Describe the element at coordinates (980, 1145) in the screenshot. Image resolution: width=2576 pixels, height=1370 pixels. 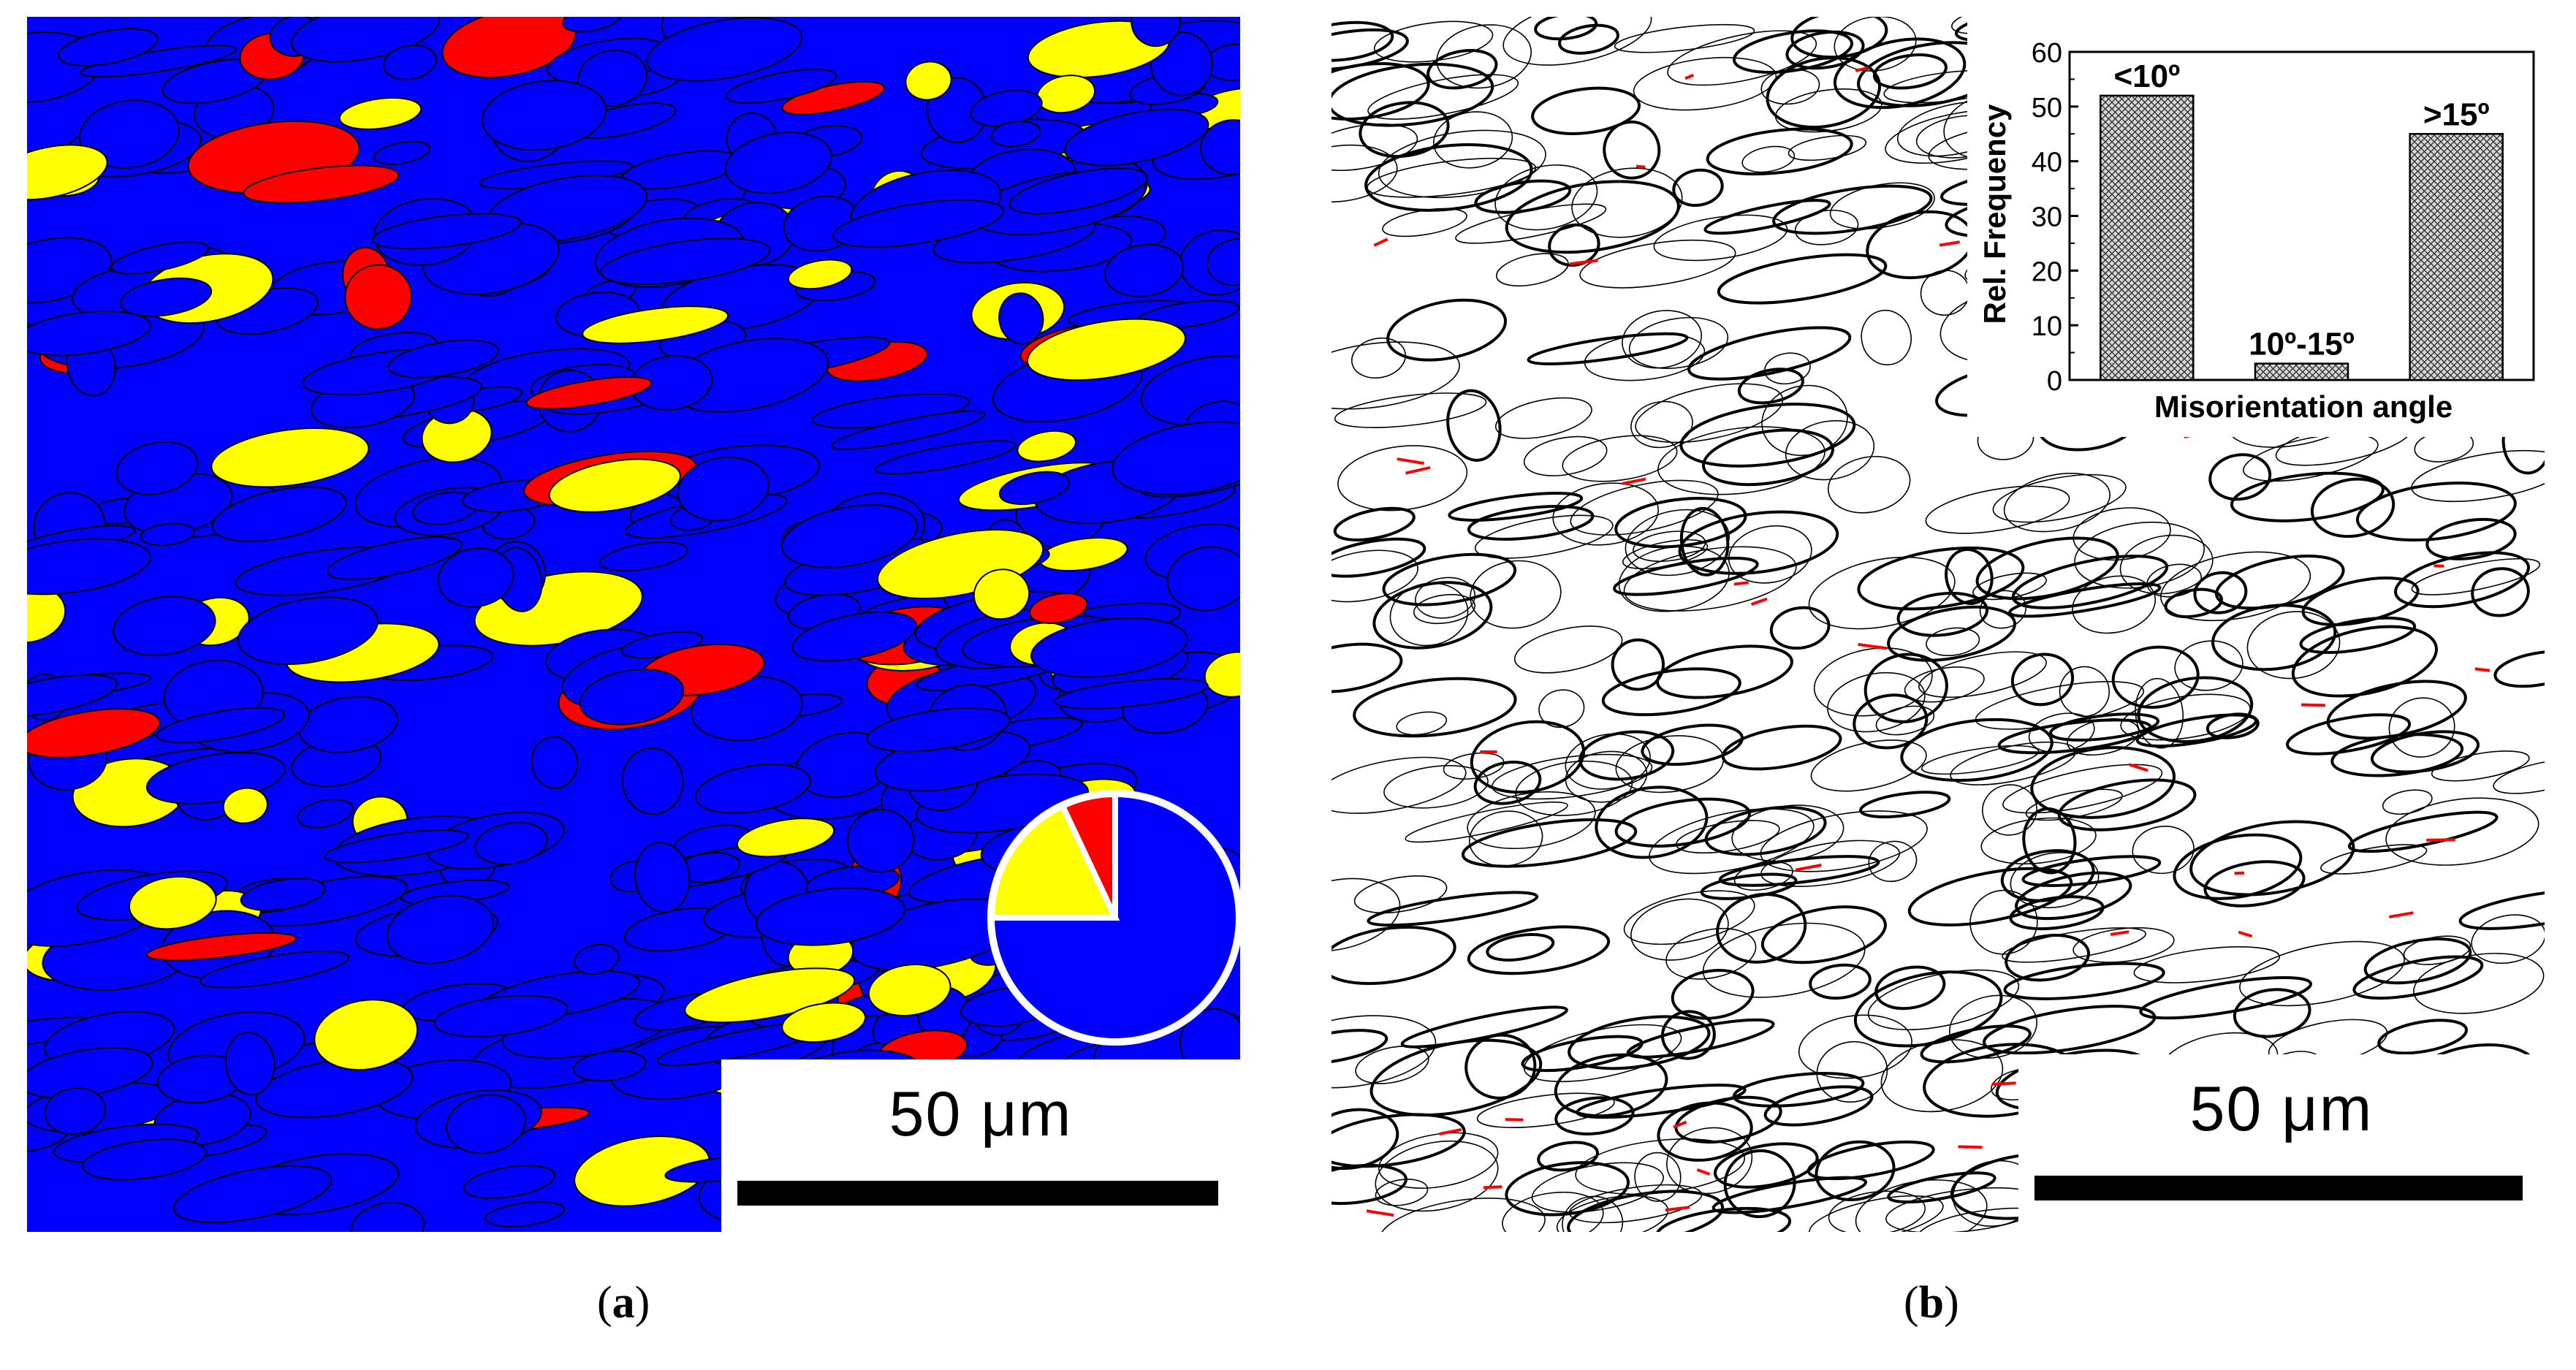
I see `scale-bar: 50 μm` at that location.